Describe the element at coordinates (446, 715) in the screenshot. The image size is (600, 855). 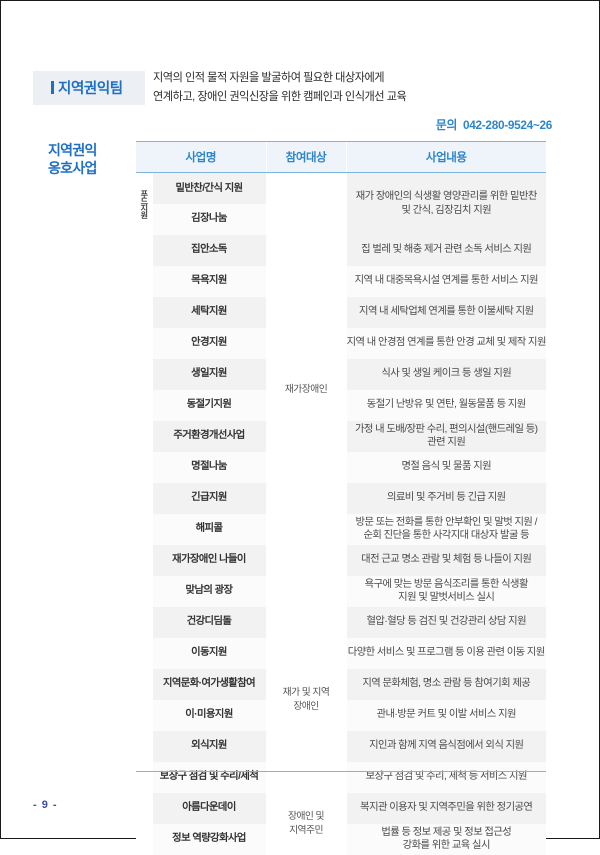
I see `cell-program-content: 관내·방문 커트 및 이발 서비스 지원` at that location.